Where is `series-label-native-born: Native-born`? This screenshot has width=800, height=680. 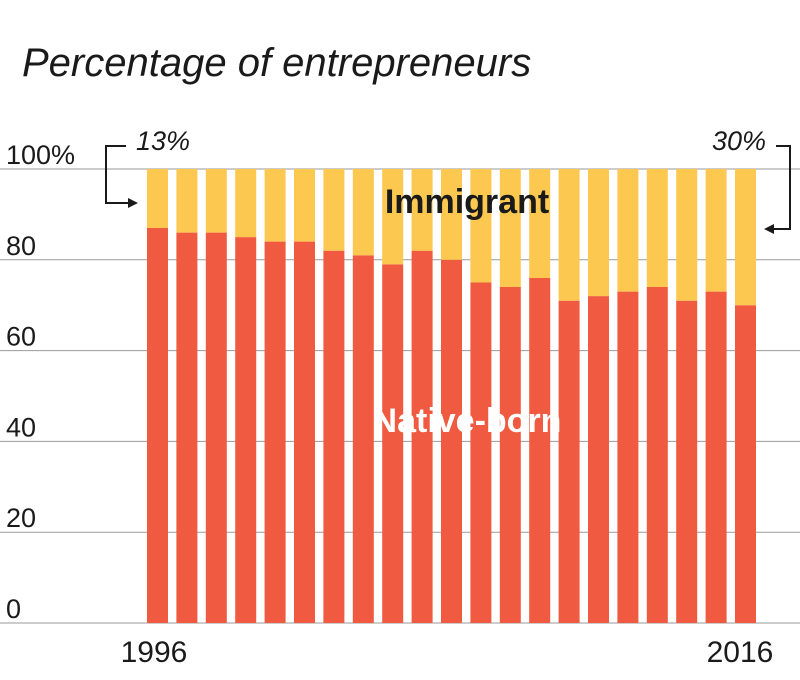 series-label-native-born: Native-born is located at coordinates (467, 421).